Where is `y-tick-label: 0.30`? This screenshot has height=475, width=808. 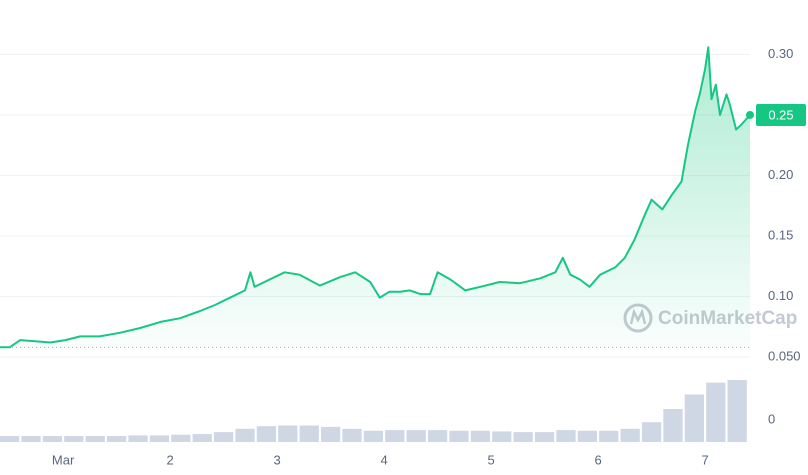
y-tick-label: 0.30 is located at coordinates (780, 53).